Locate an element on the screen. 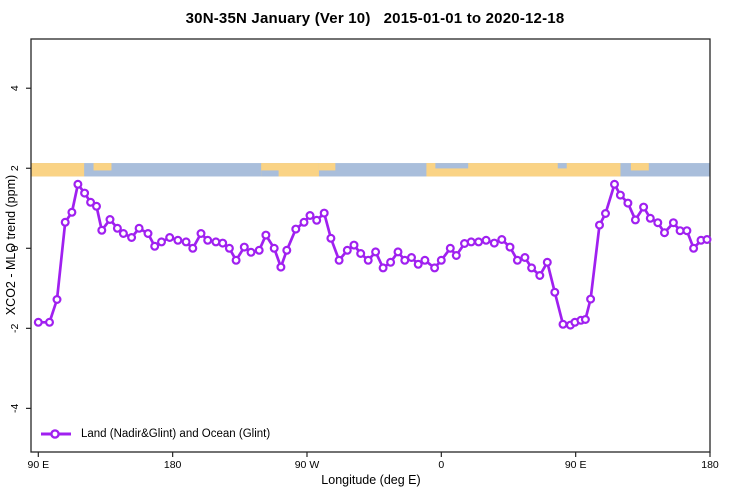 The width and height of the screenshot is (750, 500). y-tick-label: 2 is located at coordinates (15, 168).